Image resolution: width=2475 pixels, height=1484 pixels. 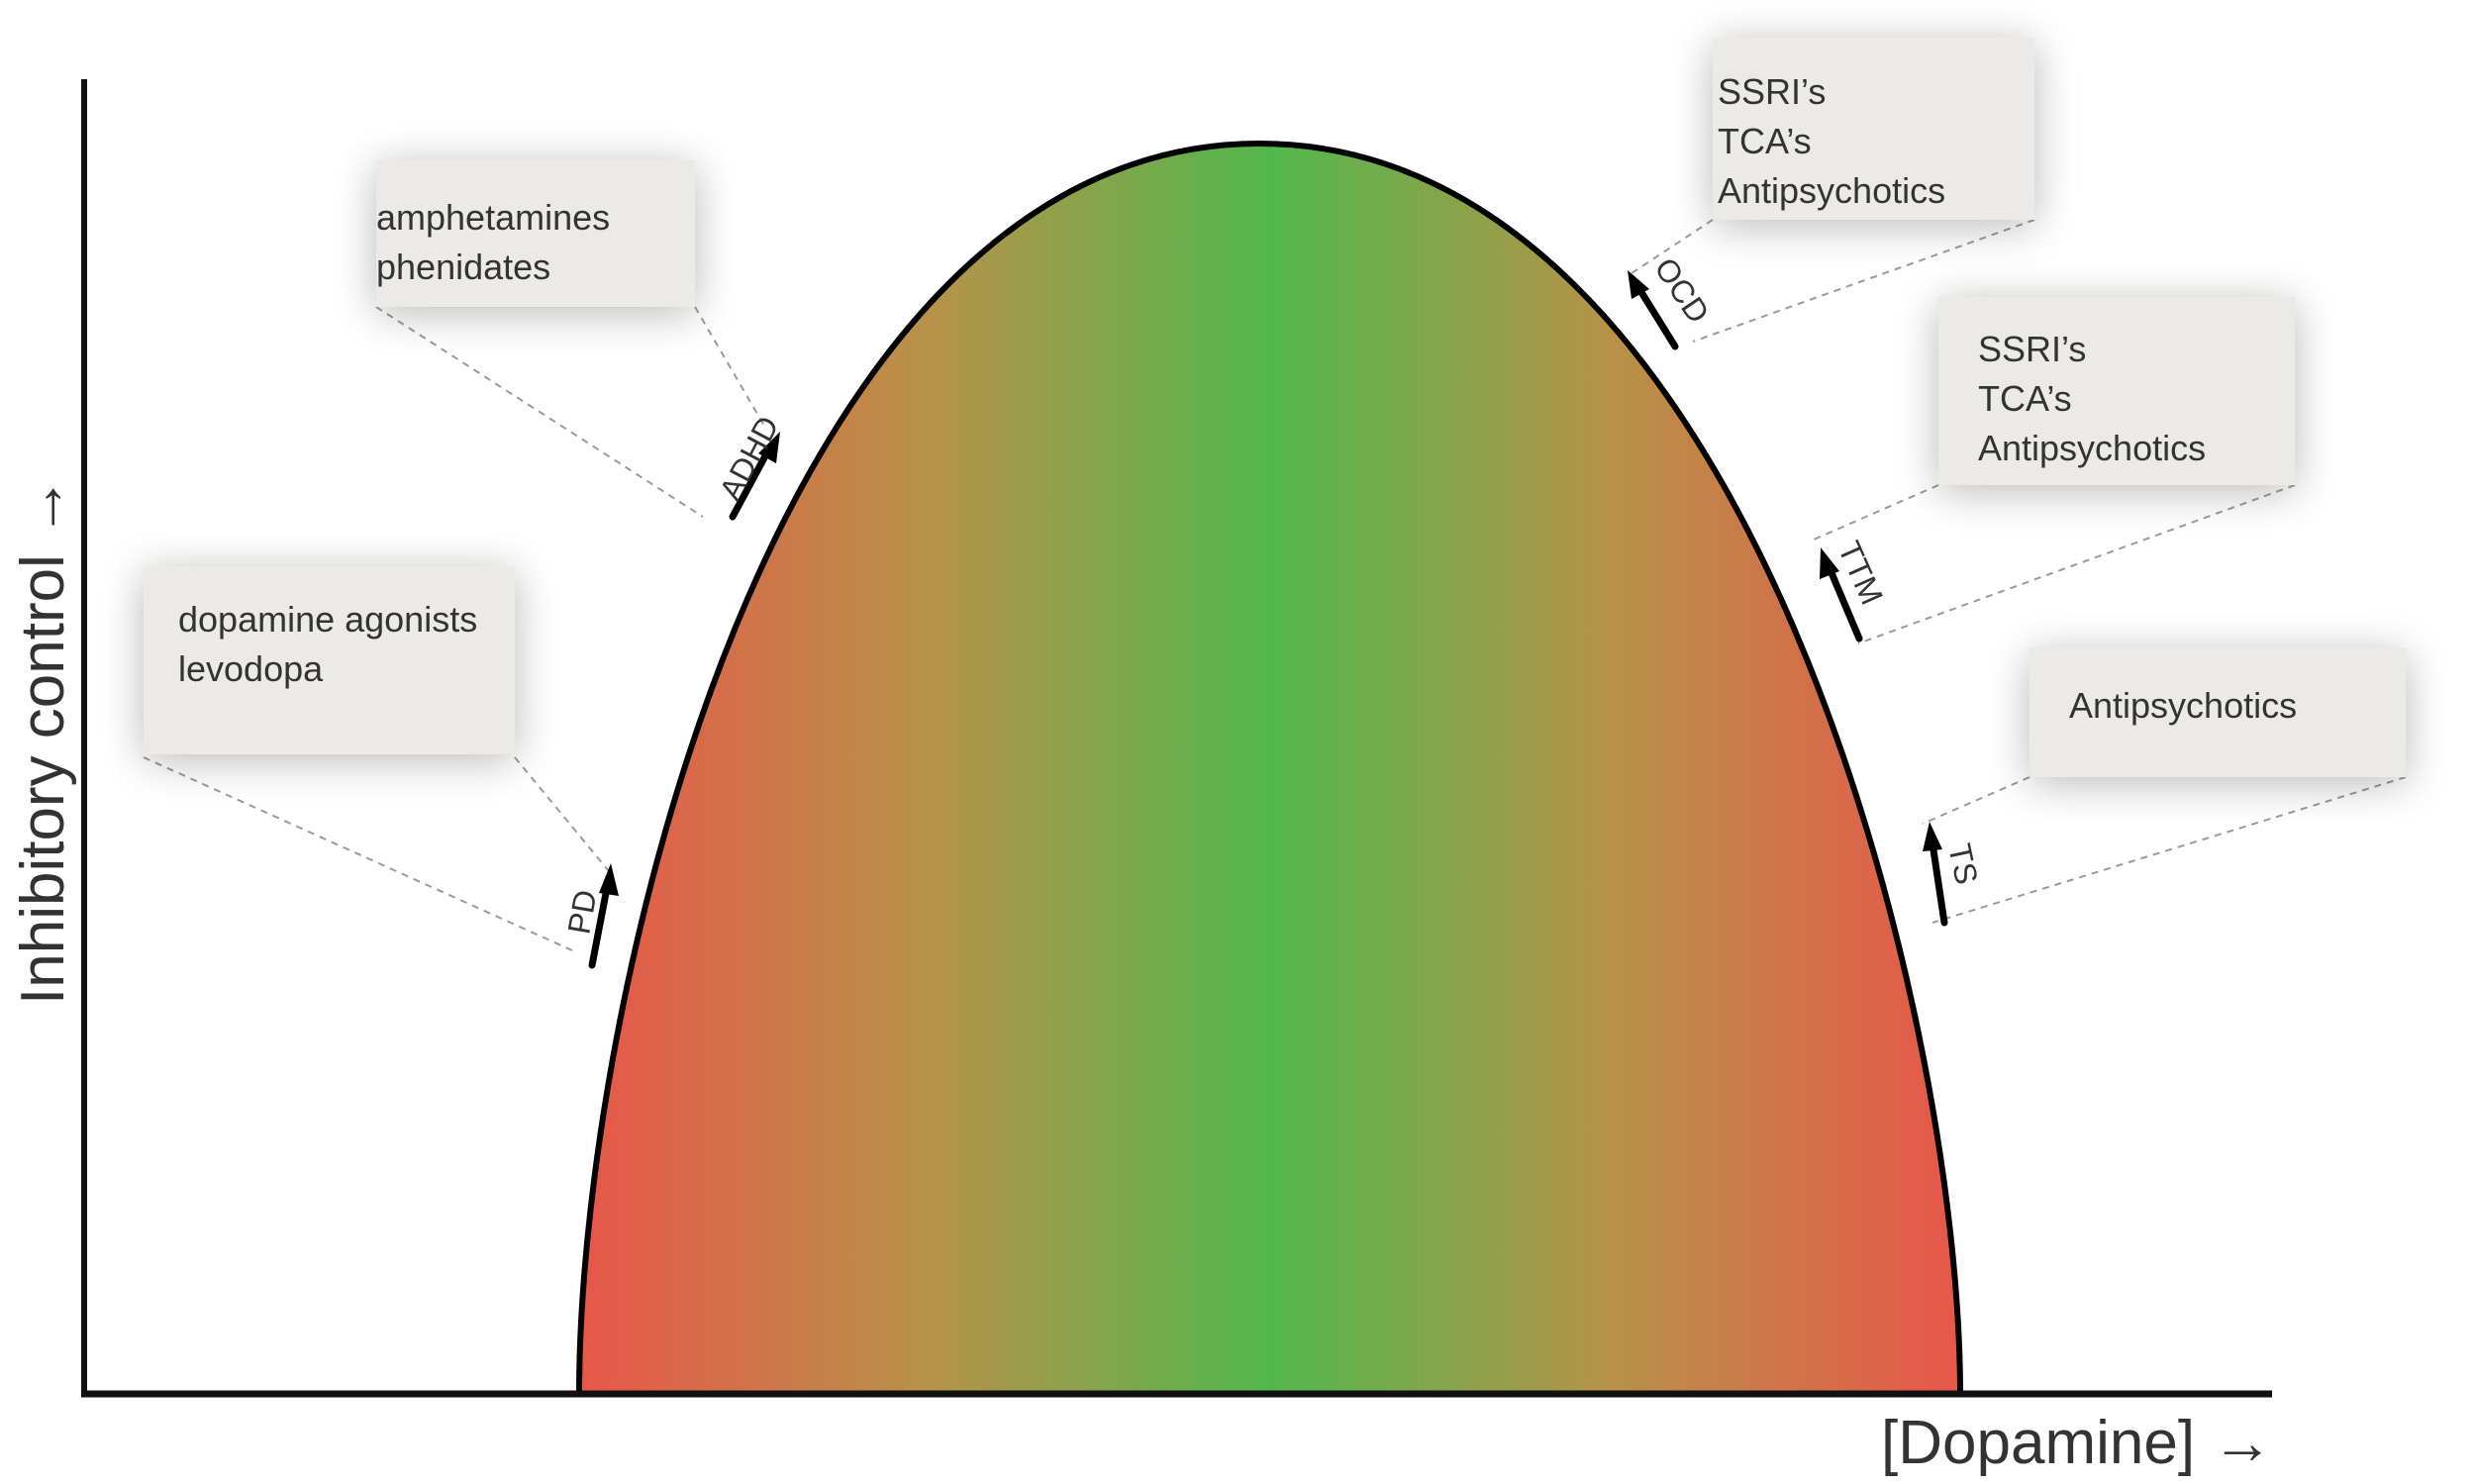 What do you see at coordinates (2116, 391) in the screenshot?
I see `treatment-box-ttm: SSRI’s TCA’s Antipsychotics` at bounding box center [2116, 391].